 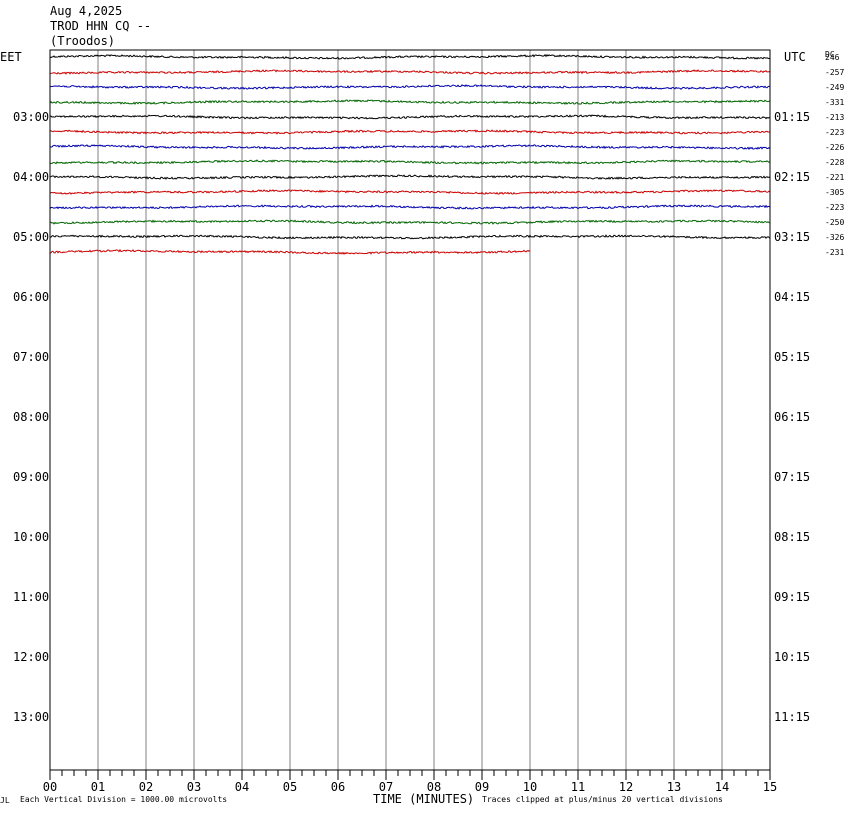 What do you see at coordinates (31, 537) in the screenshot?
I see `left-hour-label: 10:00` at bounding box center [31, 537].